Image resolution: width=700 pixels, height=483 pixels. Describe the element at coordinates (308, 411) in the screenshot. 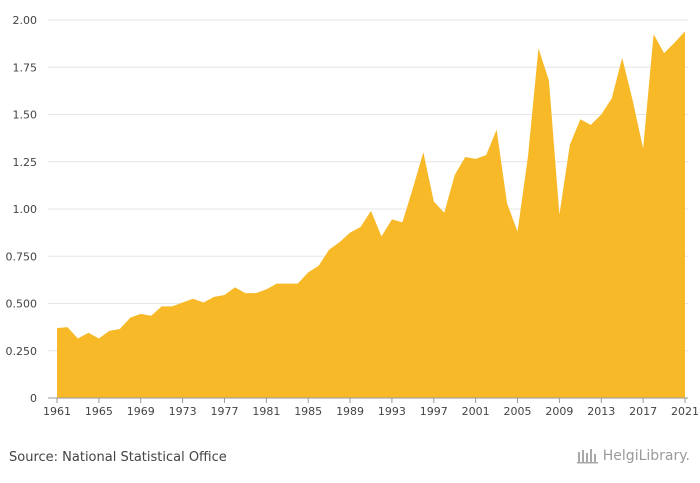

I see `x-tick-label: 1985` at that location.